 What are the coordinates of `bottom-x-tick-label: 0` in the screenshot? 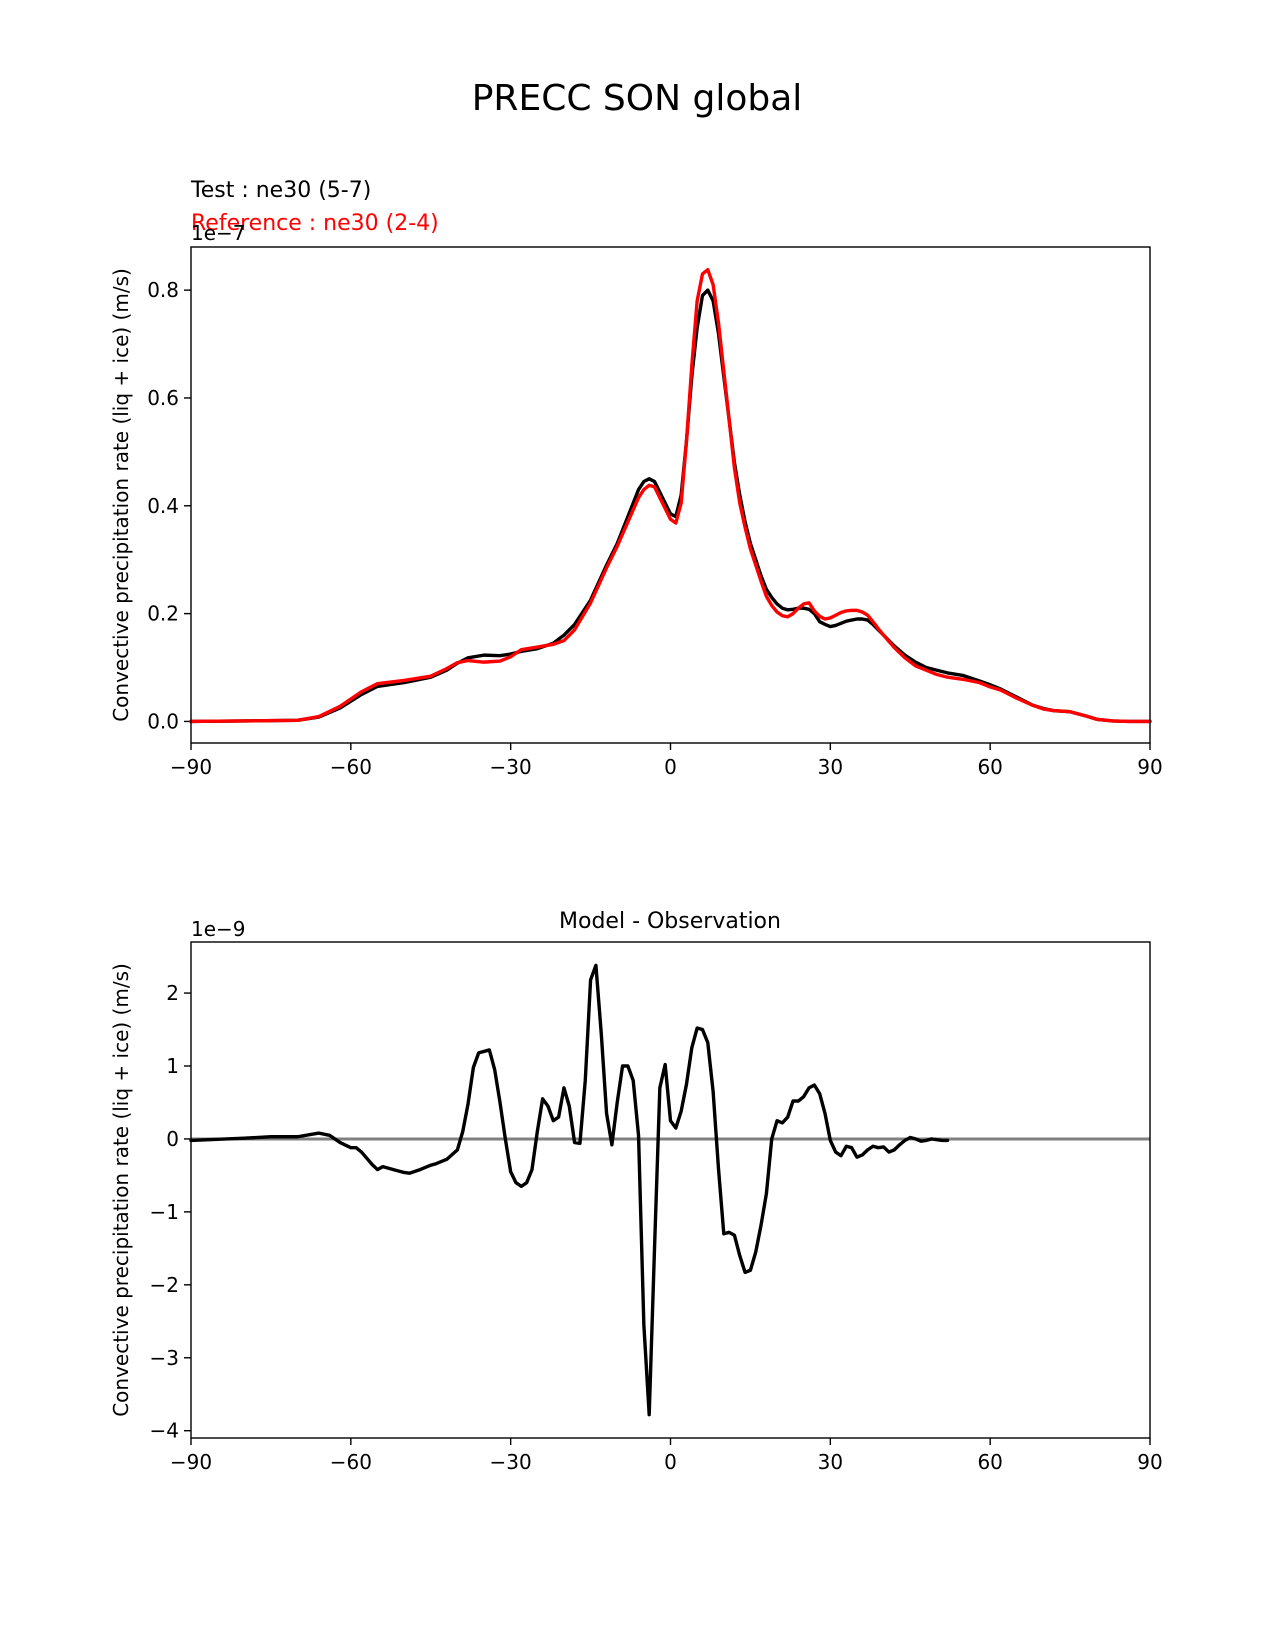 It's located at (670, 1462).